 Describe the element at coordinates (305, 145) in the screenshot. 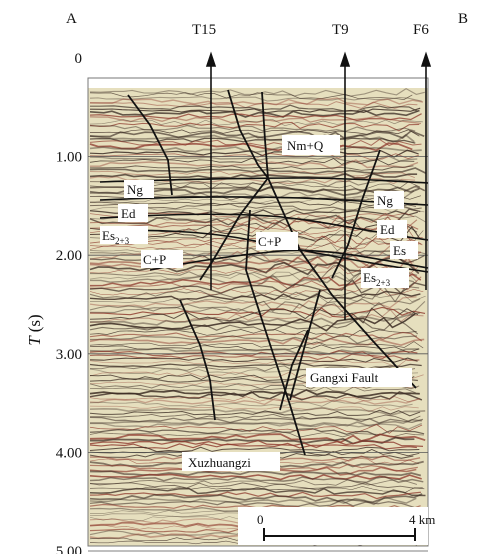

I see `label-nm-q: Nm+Q` at that location.